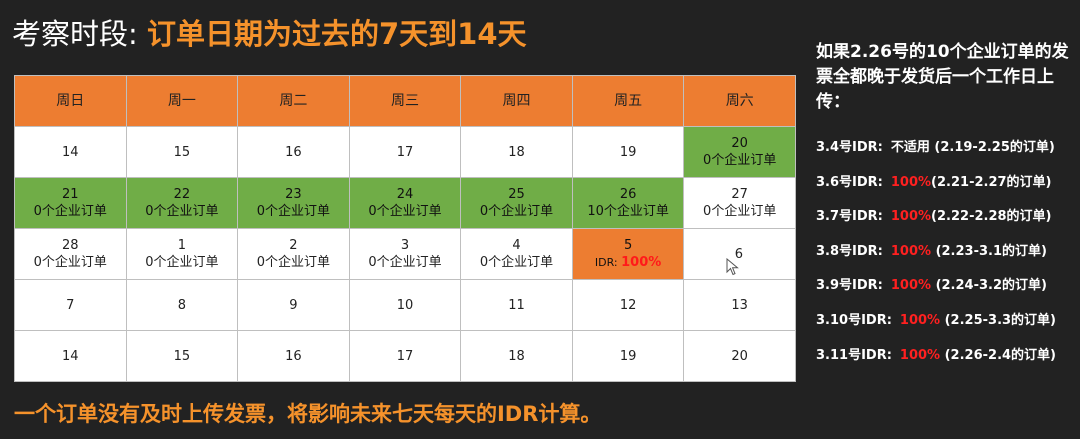  What do you see at coordinates (942, 77) in the screenshot?
I see `scenario-heading: 如果2.26号的10个企业订单的发票全都晚于发货后一个工作日上传：` at bounding box center [942, 77].